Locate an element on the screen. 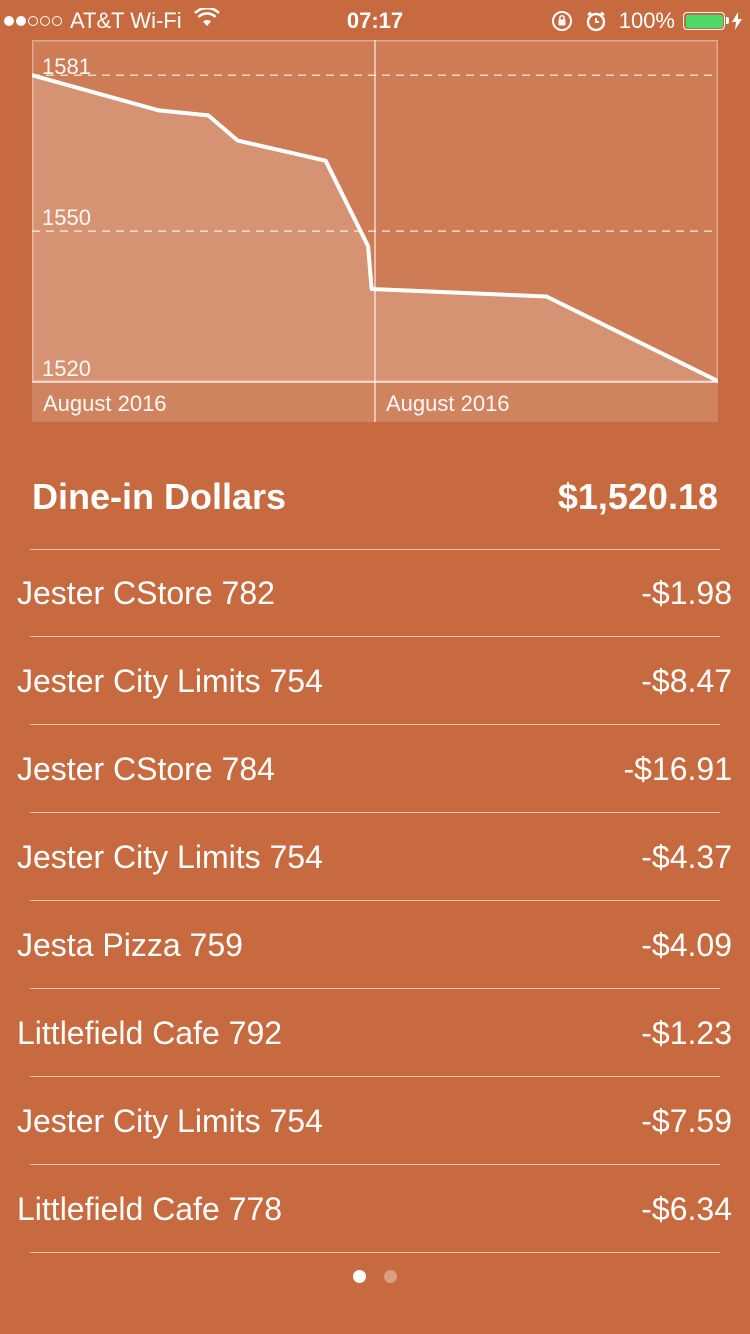 The image size is (750, 1334). status-time: 07:17 is located at coordinates (375, 20).